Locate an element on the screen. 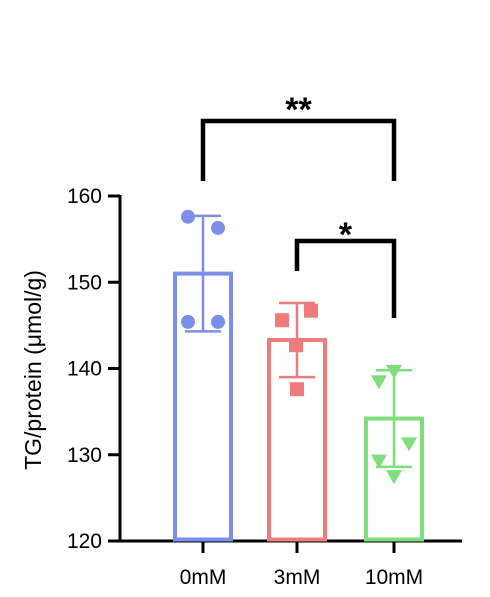  x-ticks: 0mM 3mM 10mM is located at coordinates (301, 565).